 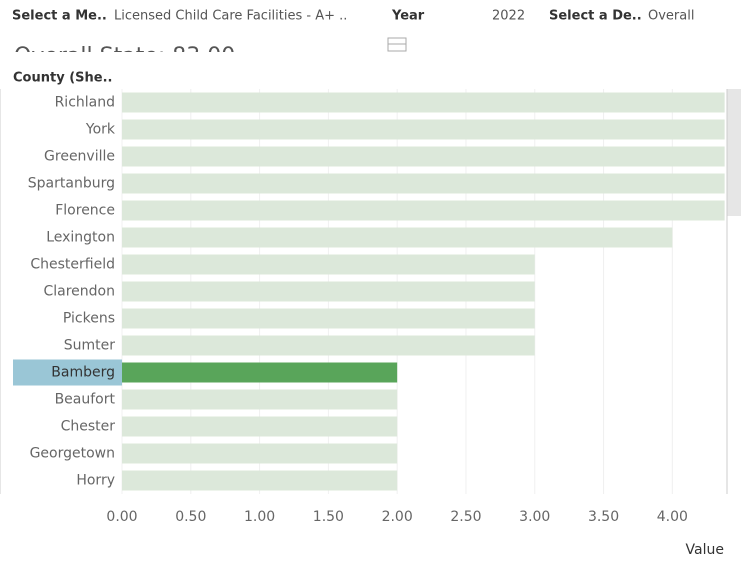 What do you see at coordinates (71, 184) in the screenshot?
I see `y-tick-label: Spartanburg` at bounding box center [71, 184].